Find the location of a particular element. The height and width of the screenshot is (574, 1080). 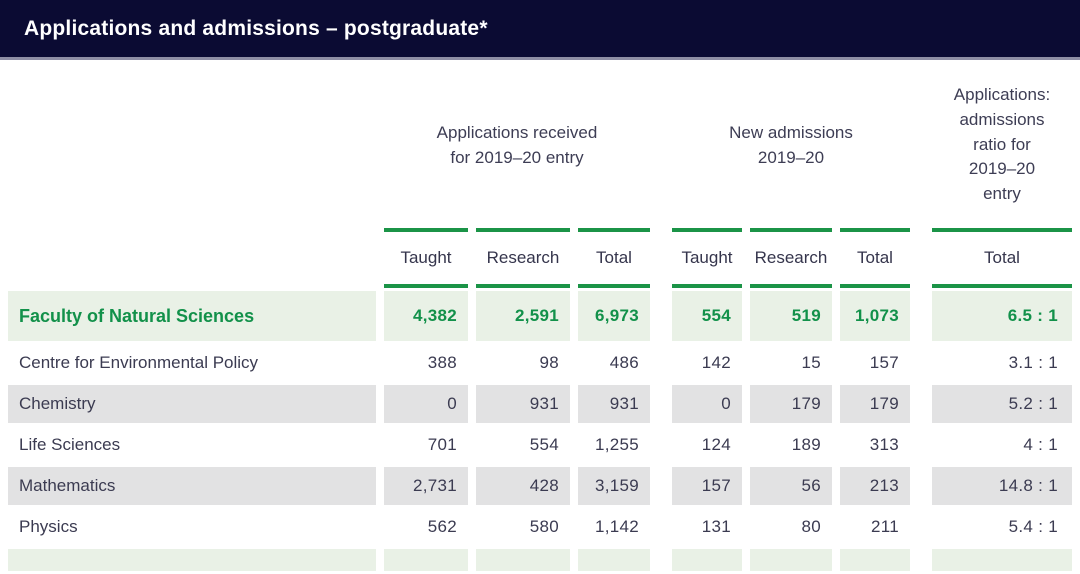

value-cell: 6.5 : 1 is located at coordinates (1002, 316).